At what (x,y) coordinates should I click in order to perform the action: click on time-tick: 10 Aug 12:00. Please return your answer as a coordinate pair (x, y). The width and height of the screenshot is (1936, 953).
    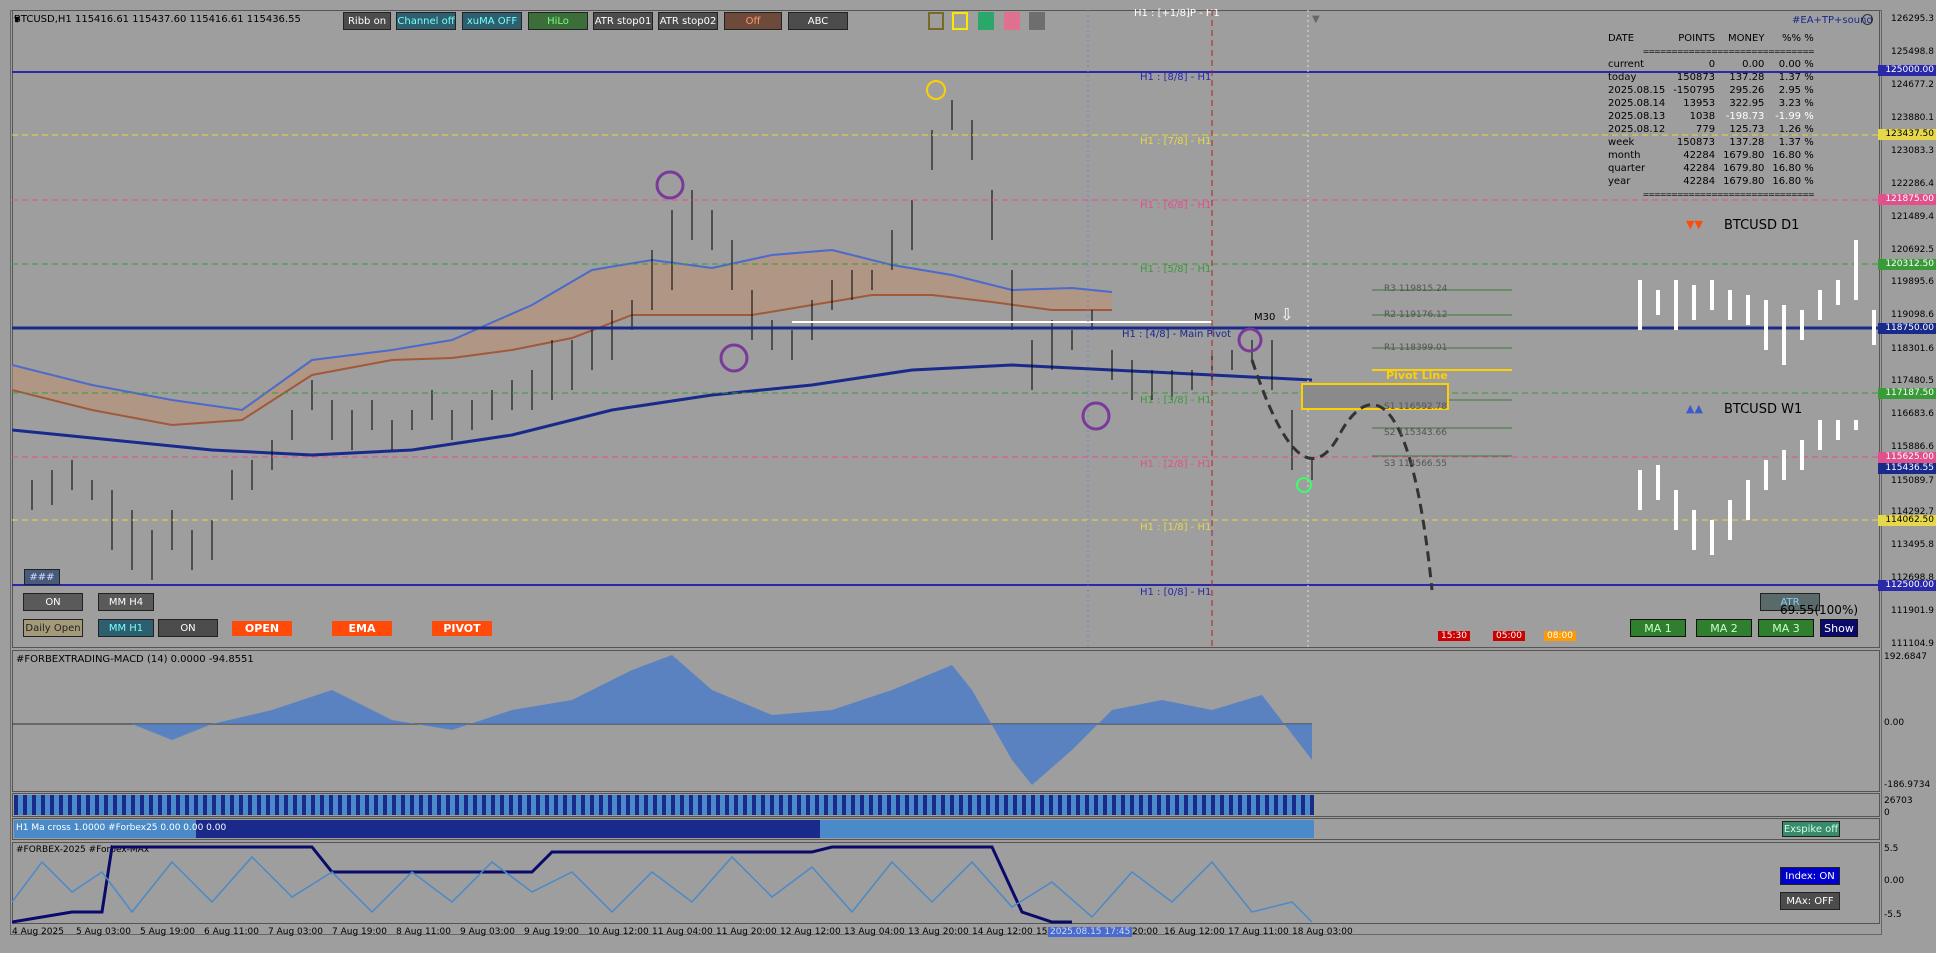
    Looking at the image, I should click on (618, 932).